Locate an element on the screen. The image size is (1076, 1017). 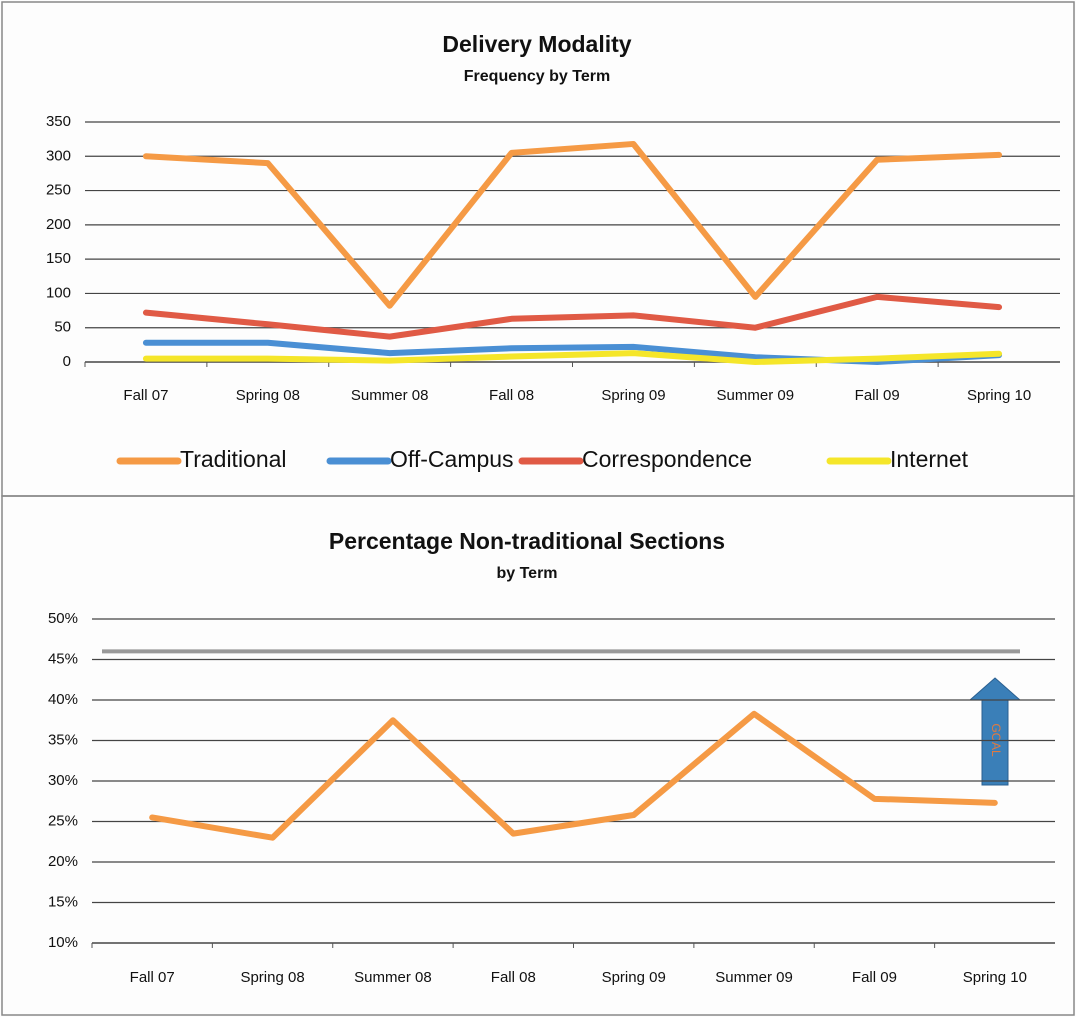
chart-subtitle: Frequency by Term is located at coordinates (537, 76).